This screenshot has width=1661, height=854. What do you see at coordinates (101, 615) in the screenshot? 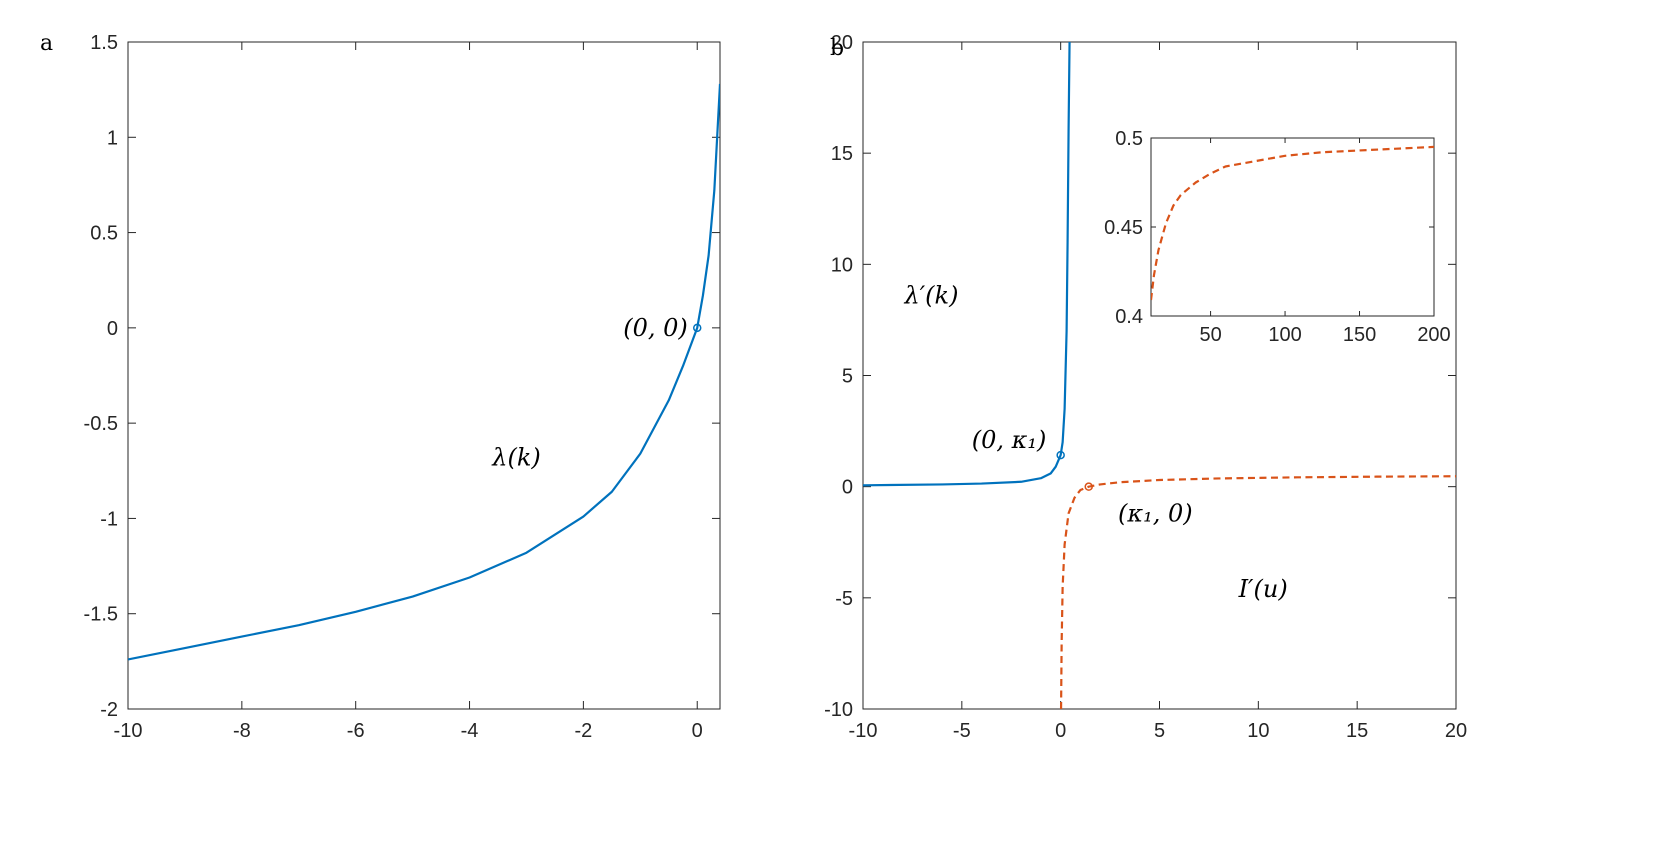
I see `a-ytick-label: -1.5` at bounding box center [101, 615].